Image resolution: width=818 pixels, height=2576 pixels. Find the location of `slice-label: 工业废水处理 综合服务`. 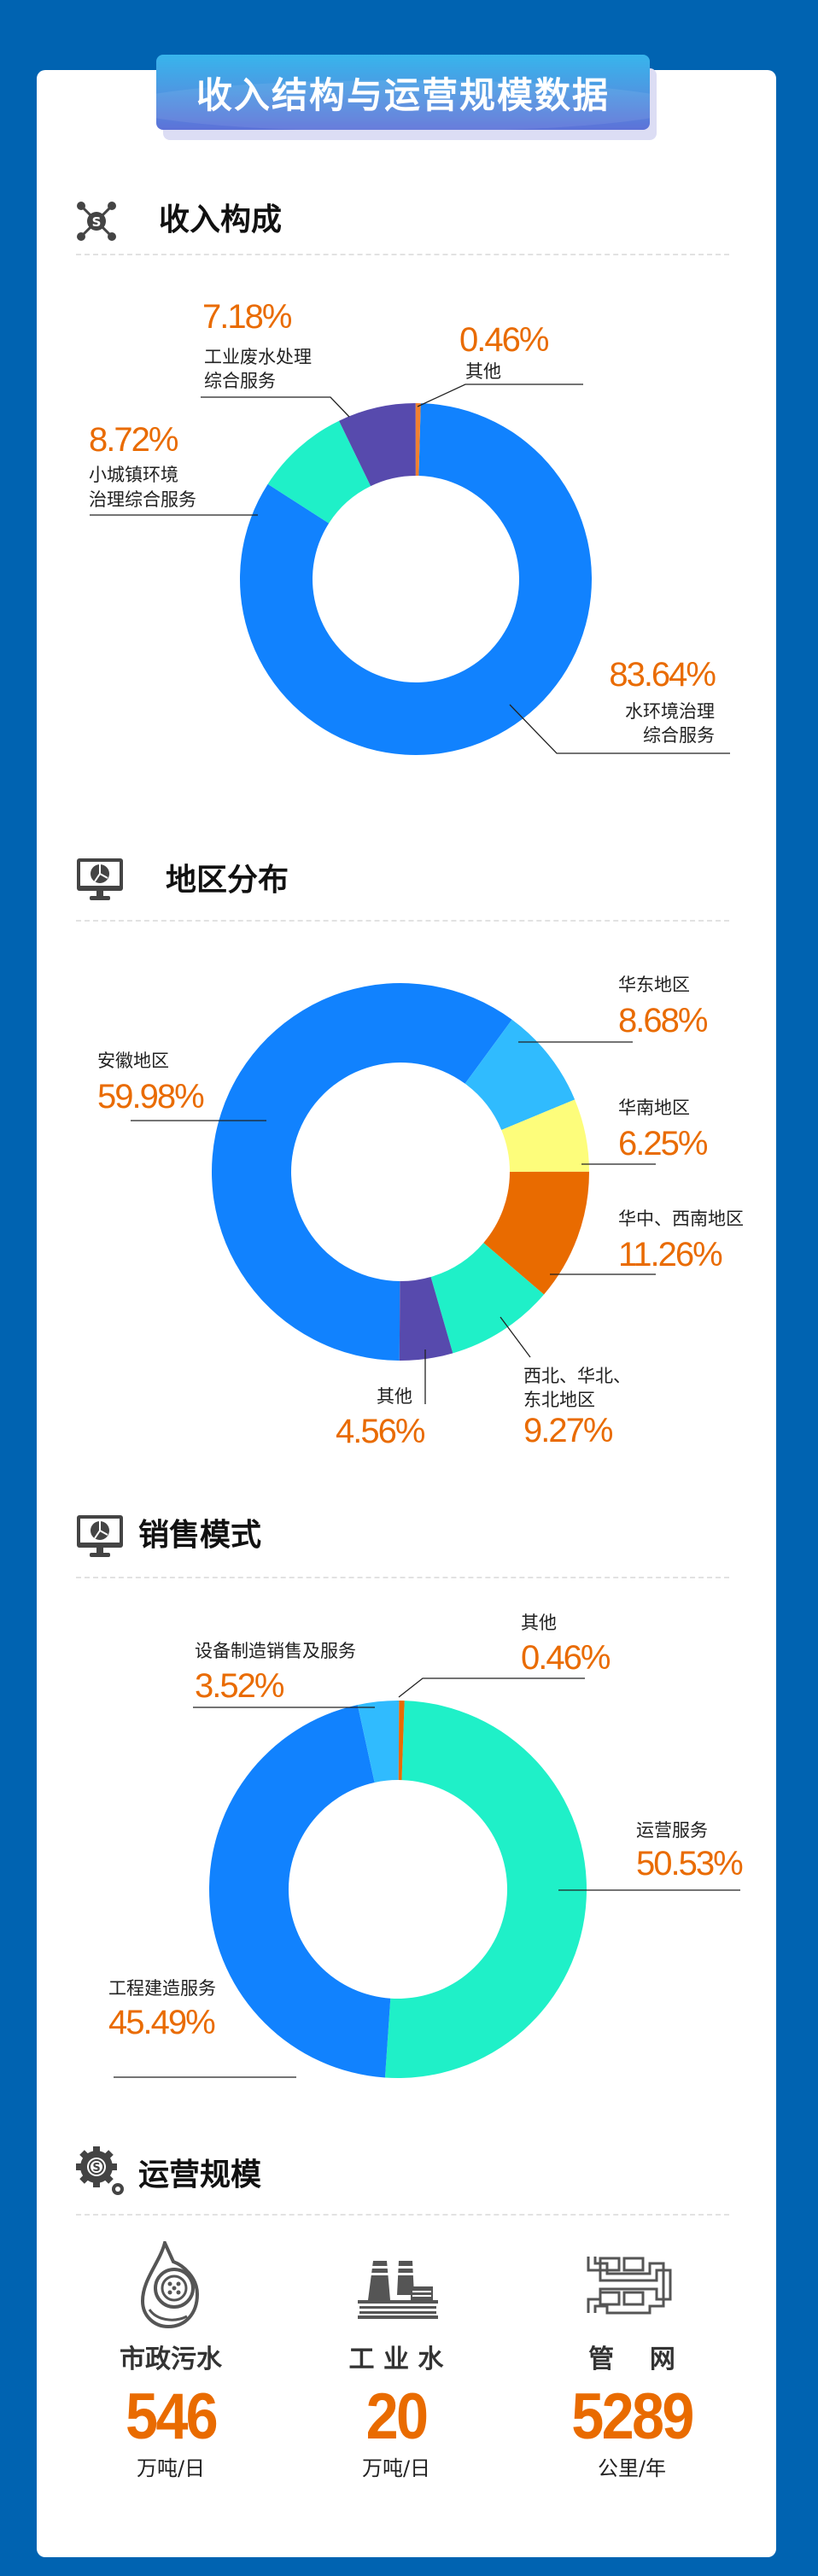

slice-label: 工业废水处理 综合服务 is located at coordinates (258, 369).